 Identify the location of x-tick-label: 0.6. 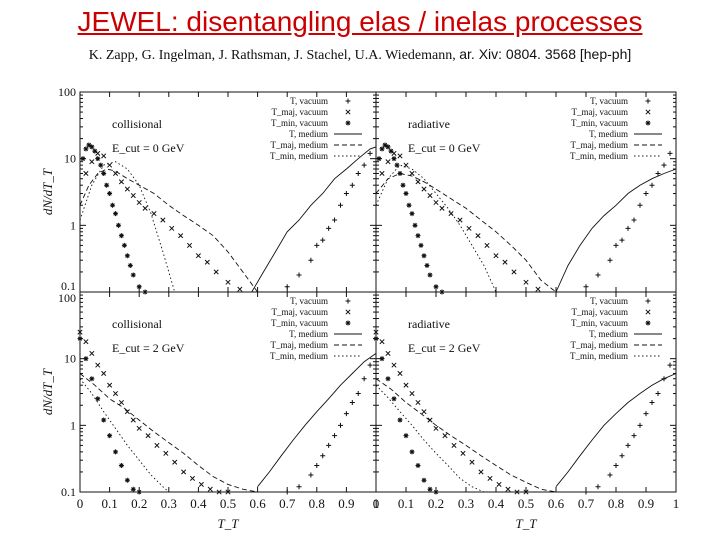
(556, 503).